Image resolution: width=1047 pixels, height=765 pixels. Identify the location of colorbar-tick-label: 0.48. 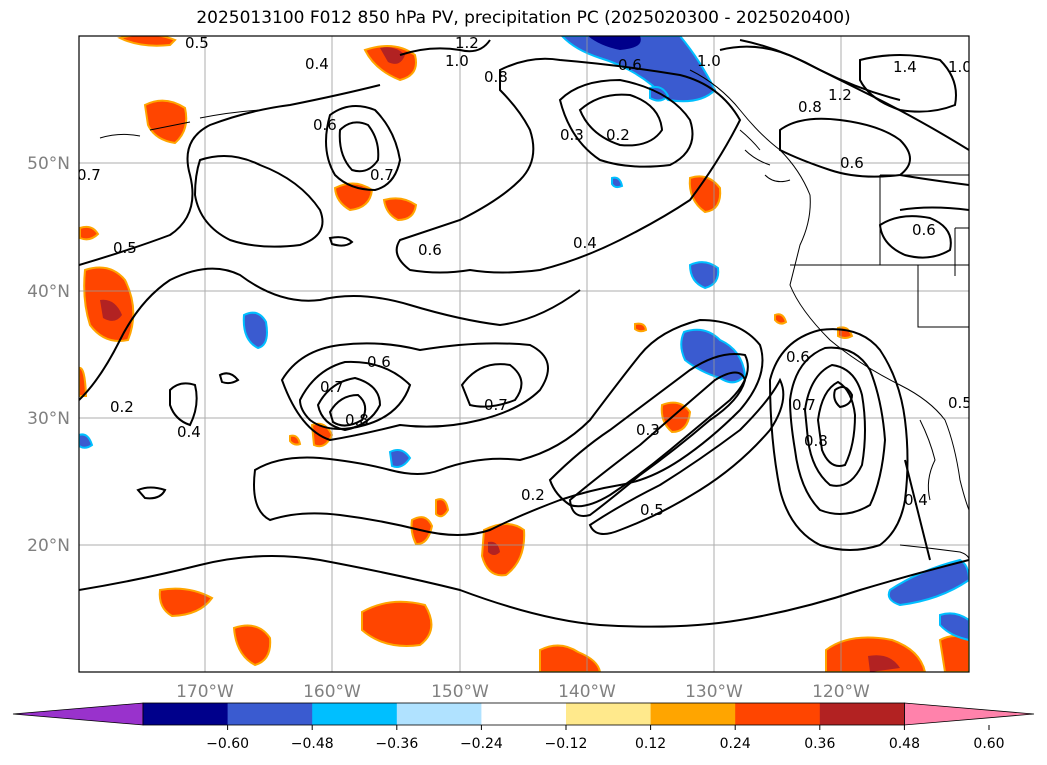
(904, 744).